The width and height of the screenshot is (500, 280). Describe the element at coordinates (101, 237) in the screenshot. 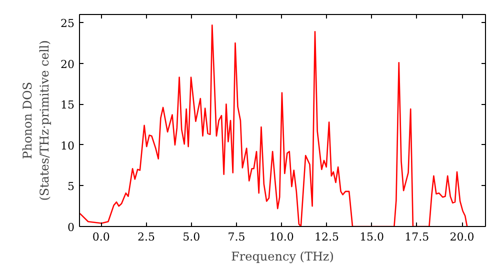

I see `x-tick-label: 0.0` at that location.